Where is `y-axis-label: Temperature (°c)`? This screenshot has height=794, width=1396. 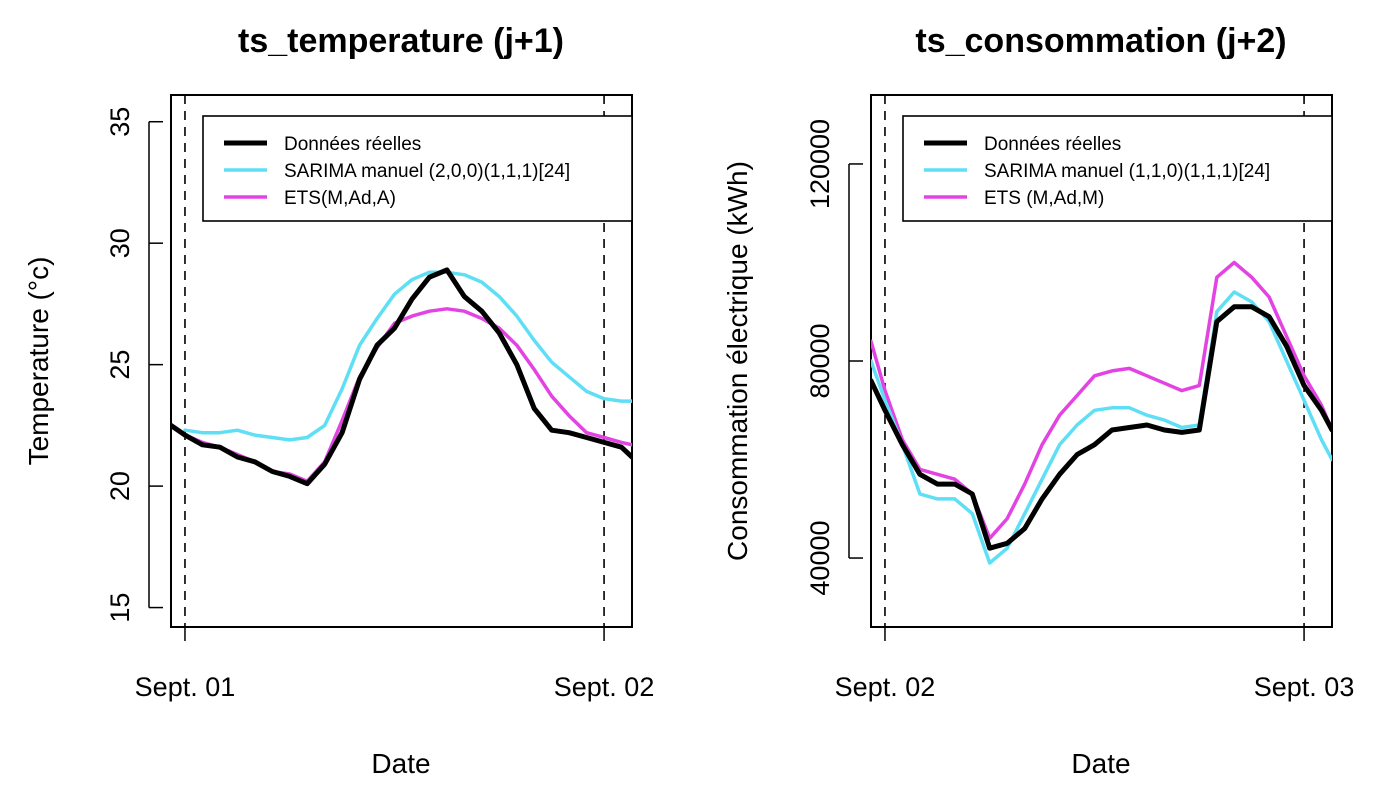 y-axis-label: Temperature (°c) is located at coordinates (38, 361).